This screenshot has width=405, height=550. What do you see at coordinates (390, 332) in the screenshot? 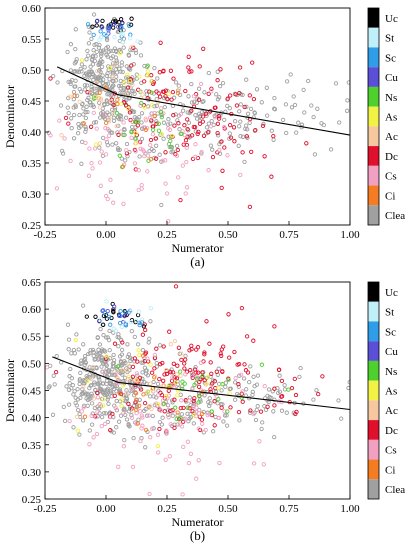
I see `legend-label: Sc` at bounding box center [390, 332].